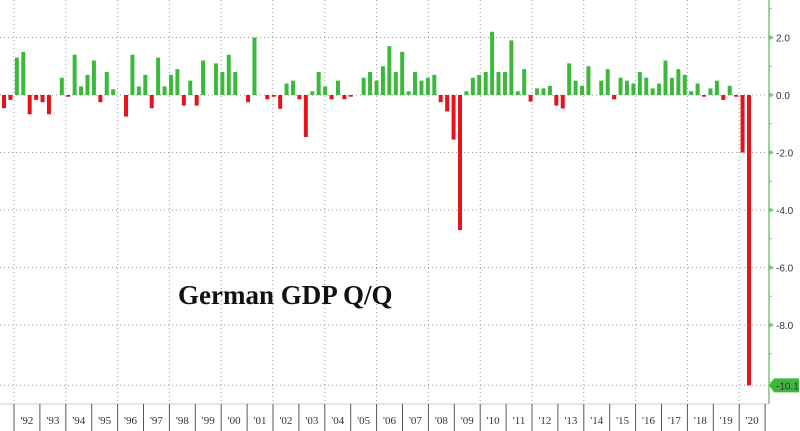 The height and width of the screenshot is (431, 800). Describe the element at coordinates (674, 421) in the screenshot. I see `x-tick-label: '17` at that location.